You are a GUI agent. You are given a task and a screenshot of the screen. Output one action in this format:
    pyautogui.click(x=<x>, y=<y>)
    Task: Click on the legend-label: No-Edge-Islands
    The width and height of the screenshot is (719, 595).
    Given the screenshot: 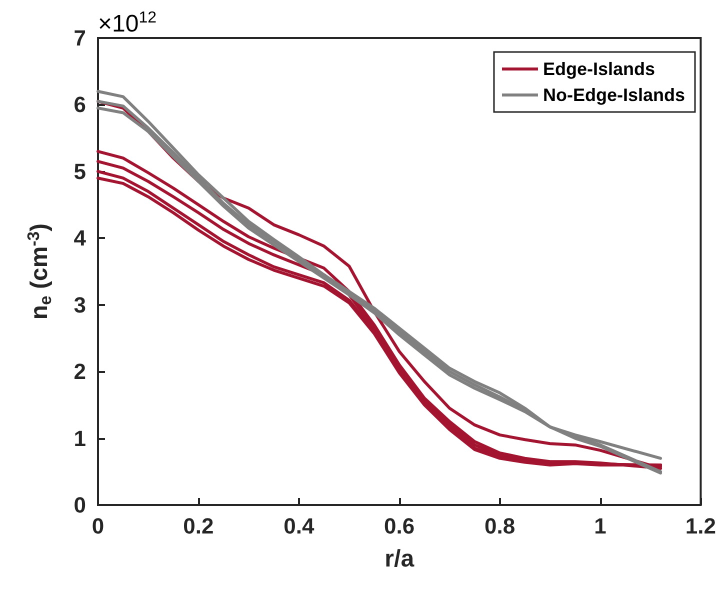 What is the action you would take?
    pyautogui.click(x=613, y=95)
    